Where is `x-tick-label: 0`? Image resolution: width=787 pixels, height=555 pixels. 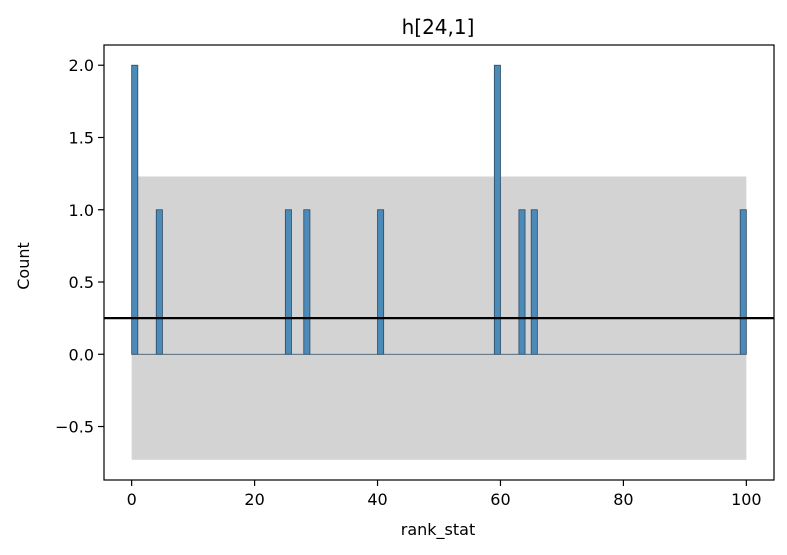 x-tick-label: 0 is located at coordinates (132, 499).